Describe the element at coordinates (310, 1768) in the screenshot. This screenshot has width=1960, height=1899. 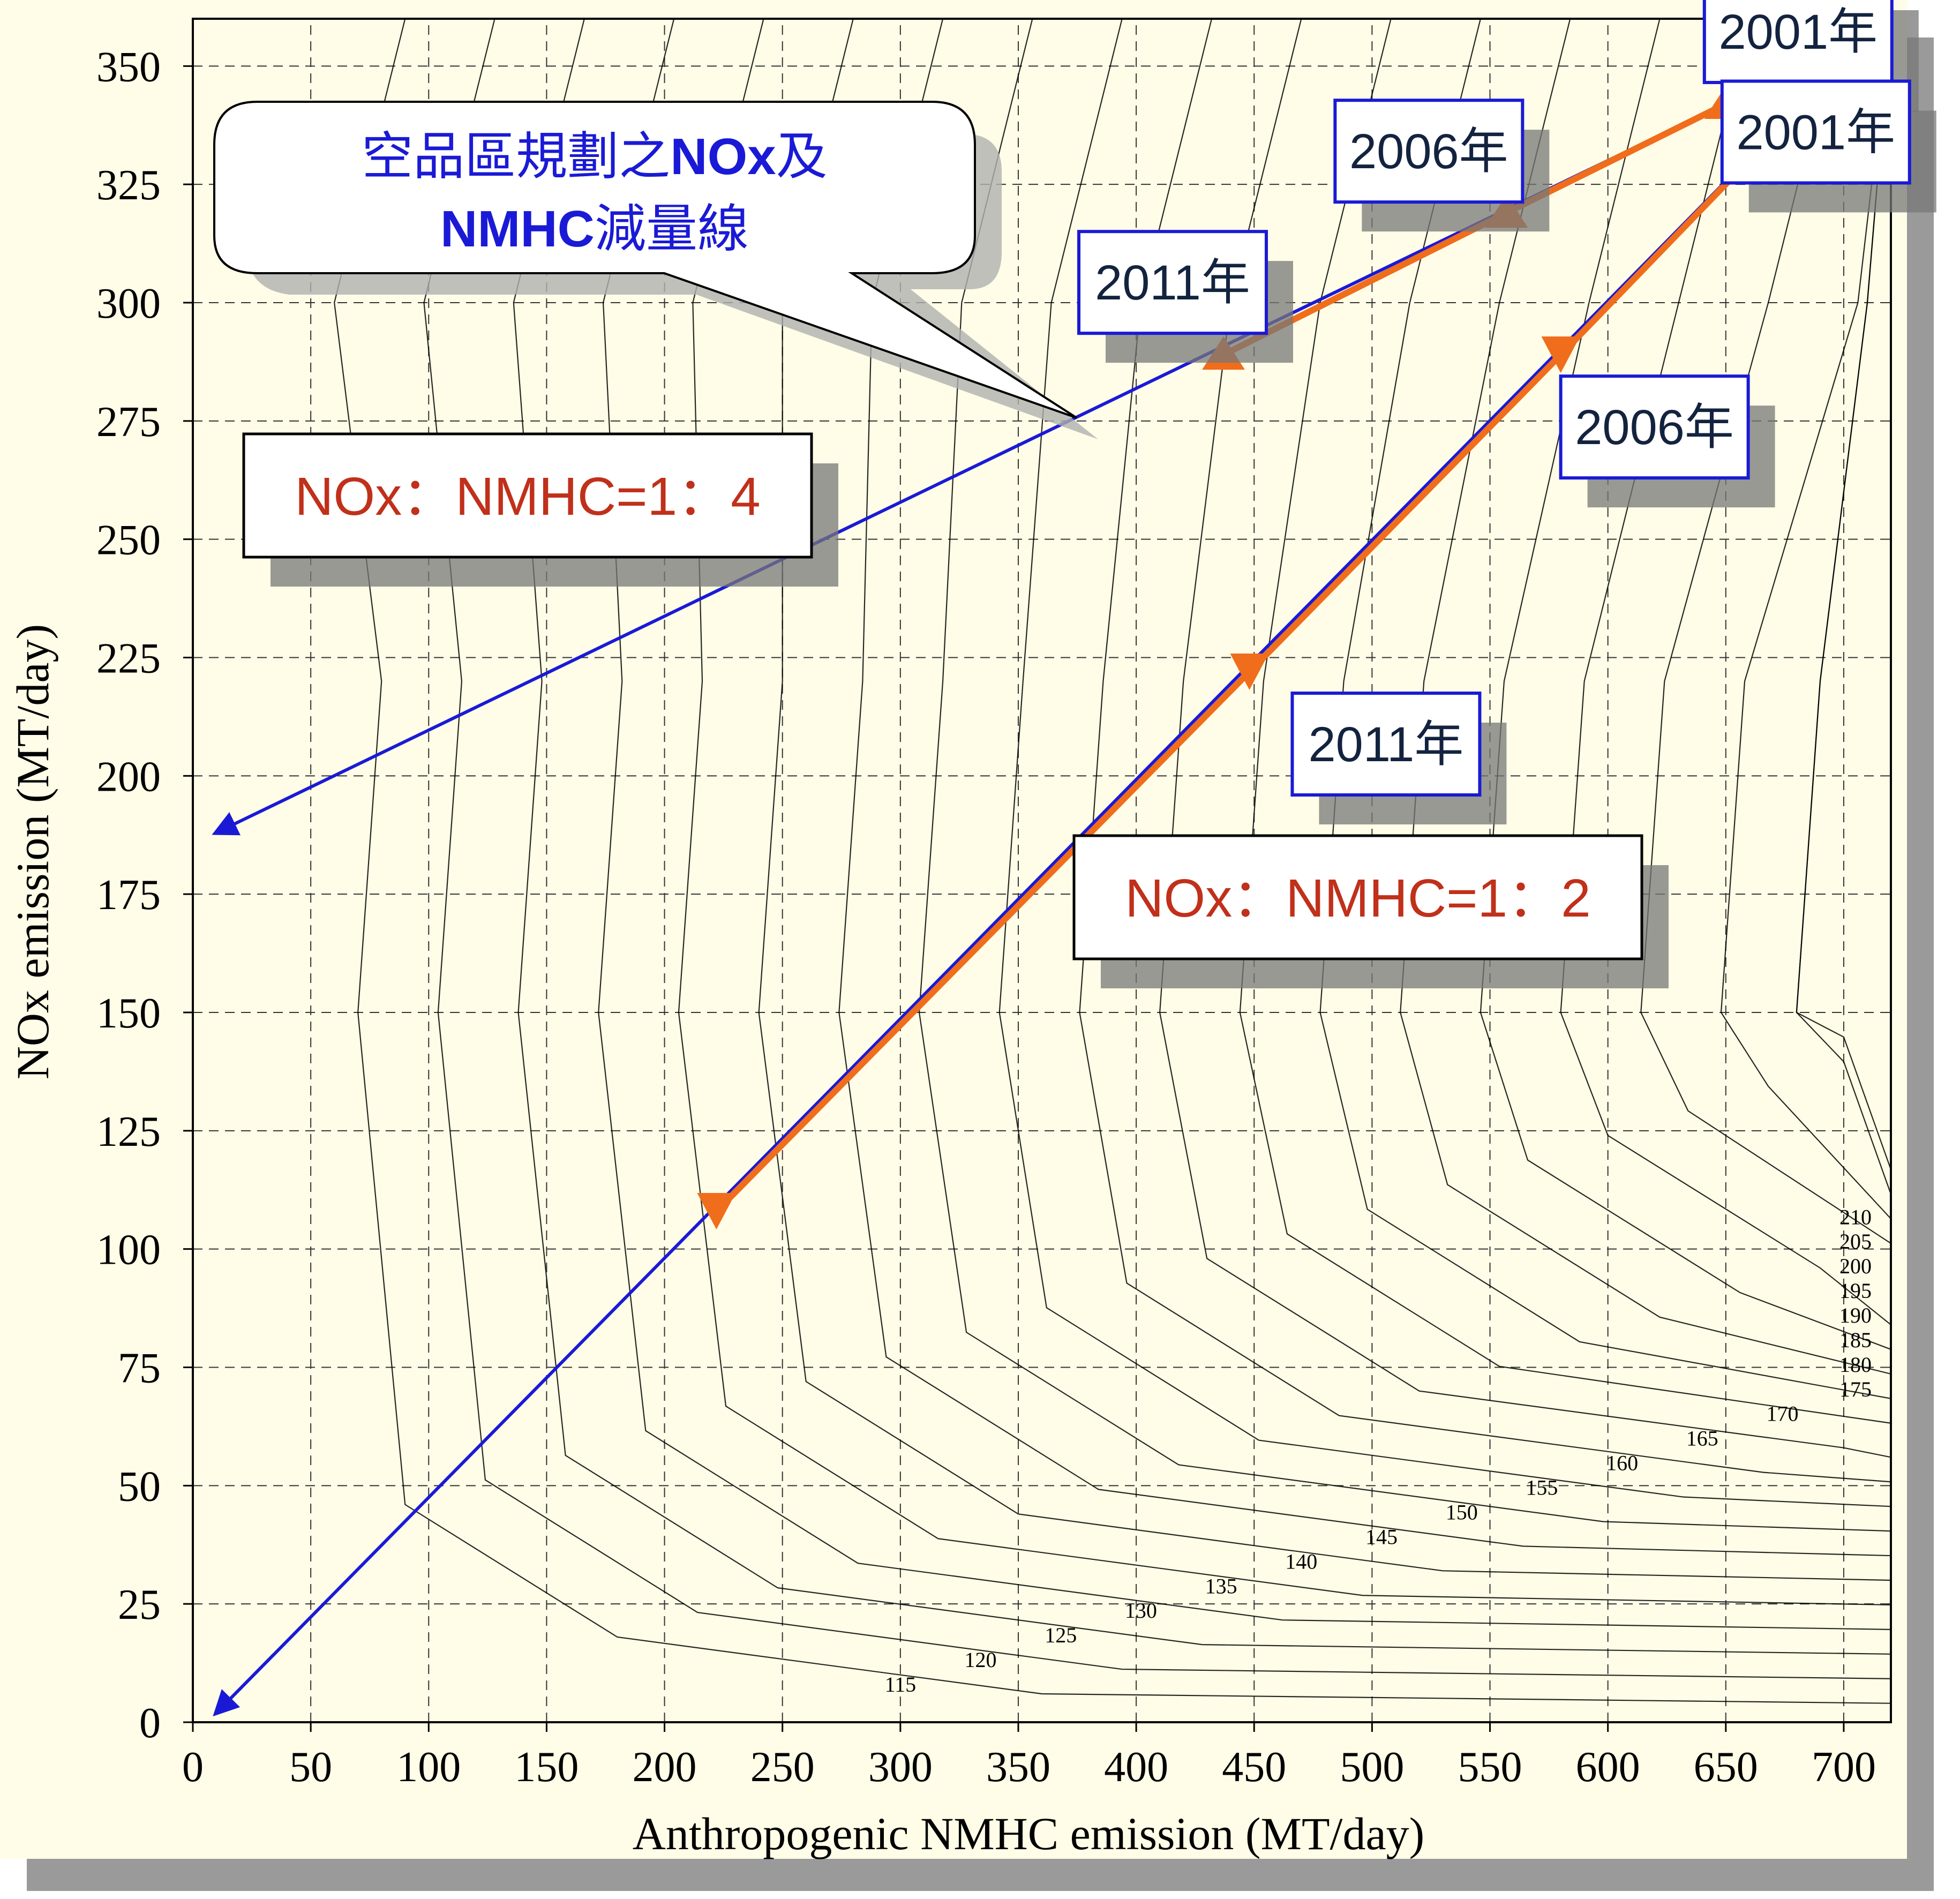
I see `x-tick-label: 50` at that location.